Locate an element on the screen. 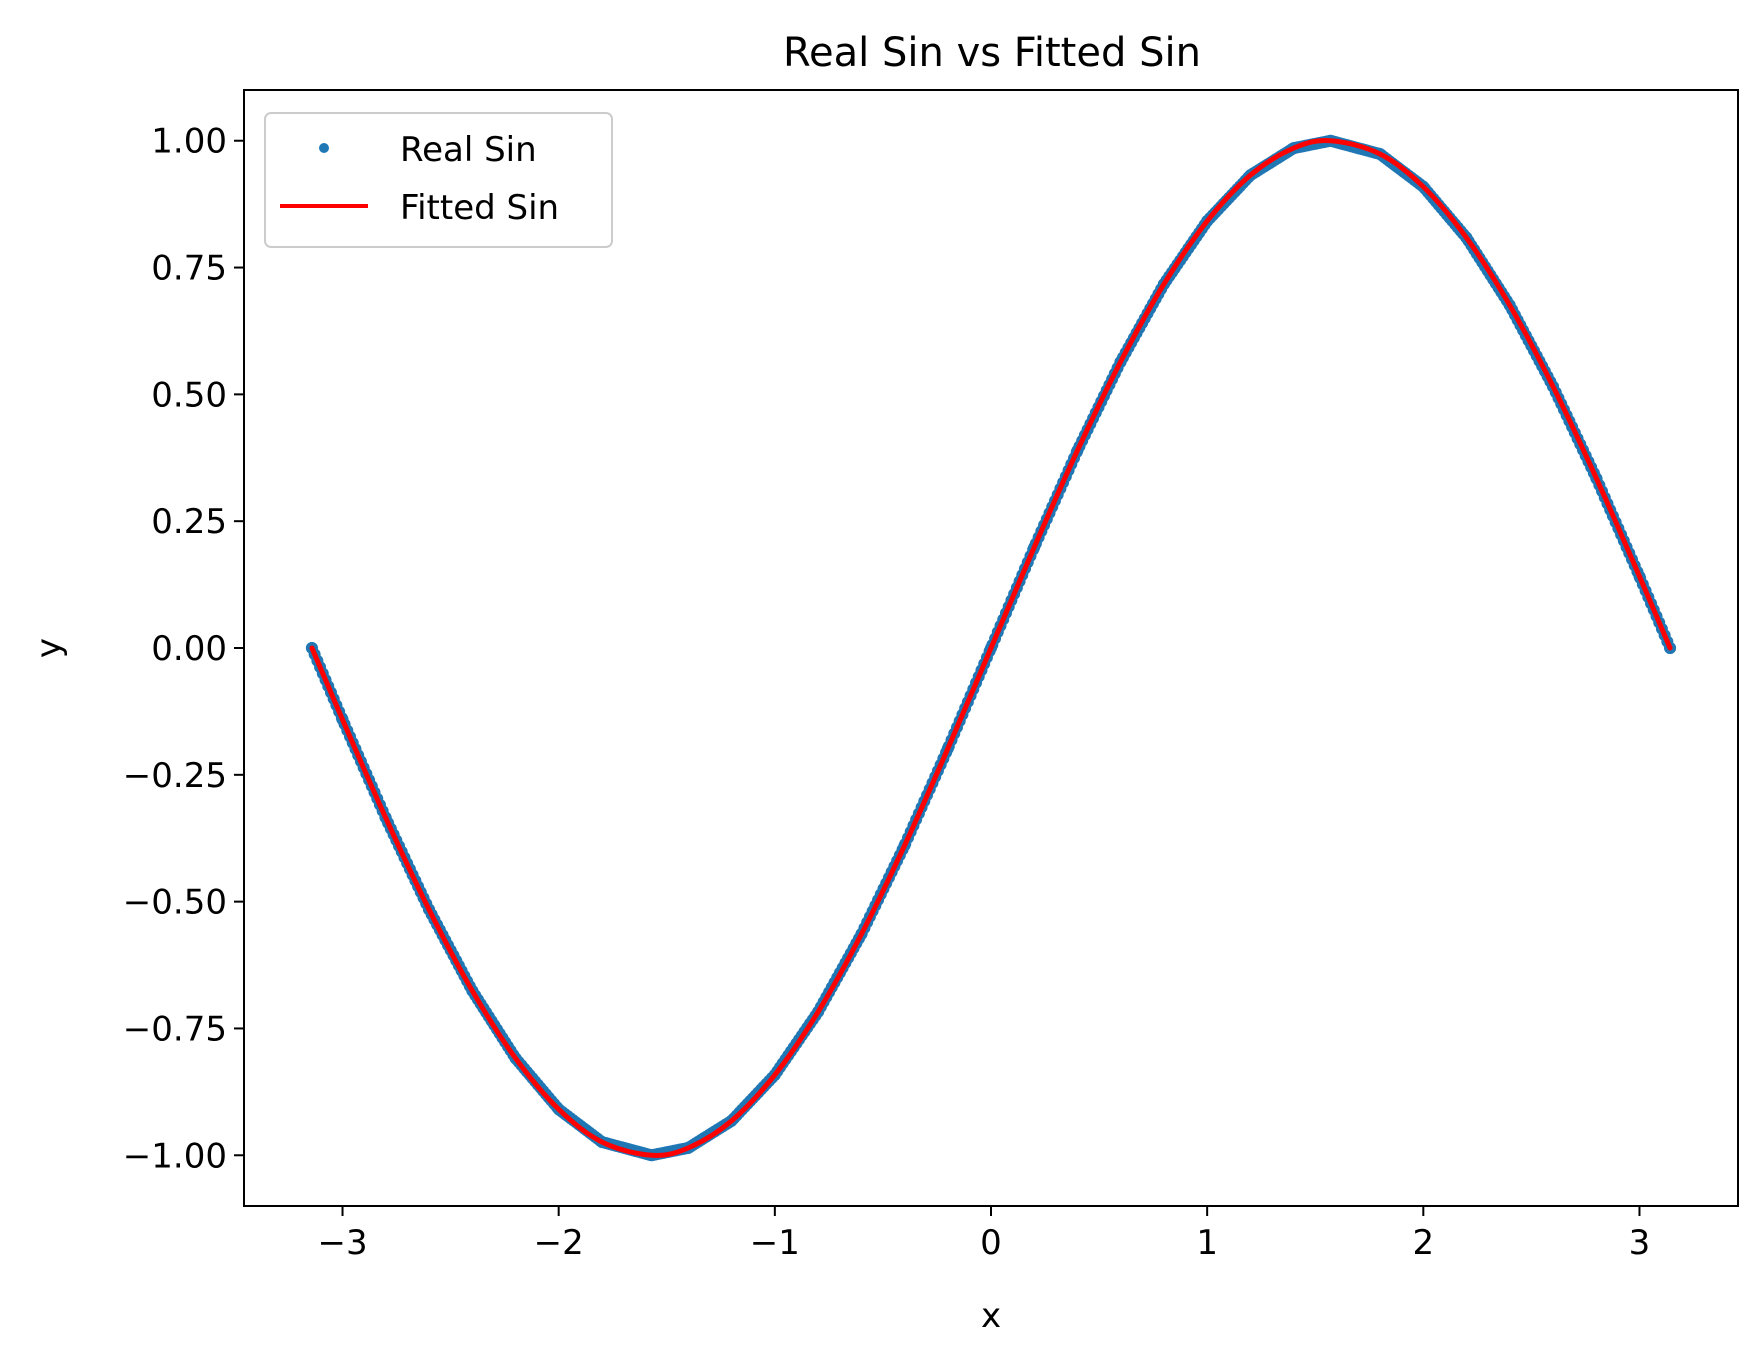  x-axis: −3 −2 −1 0 1 2 3 is located at coordinates (983, 1234).